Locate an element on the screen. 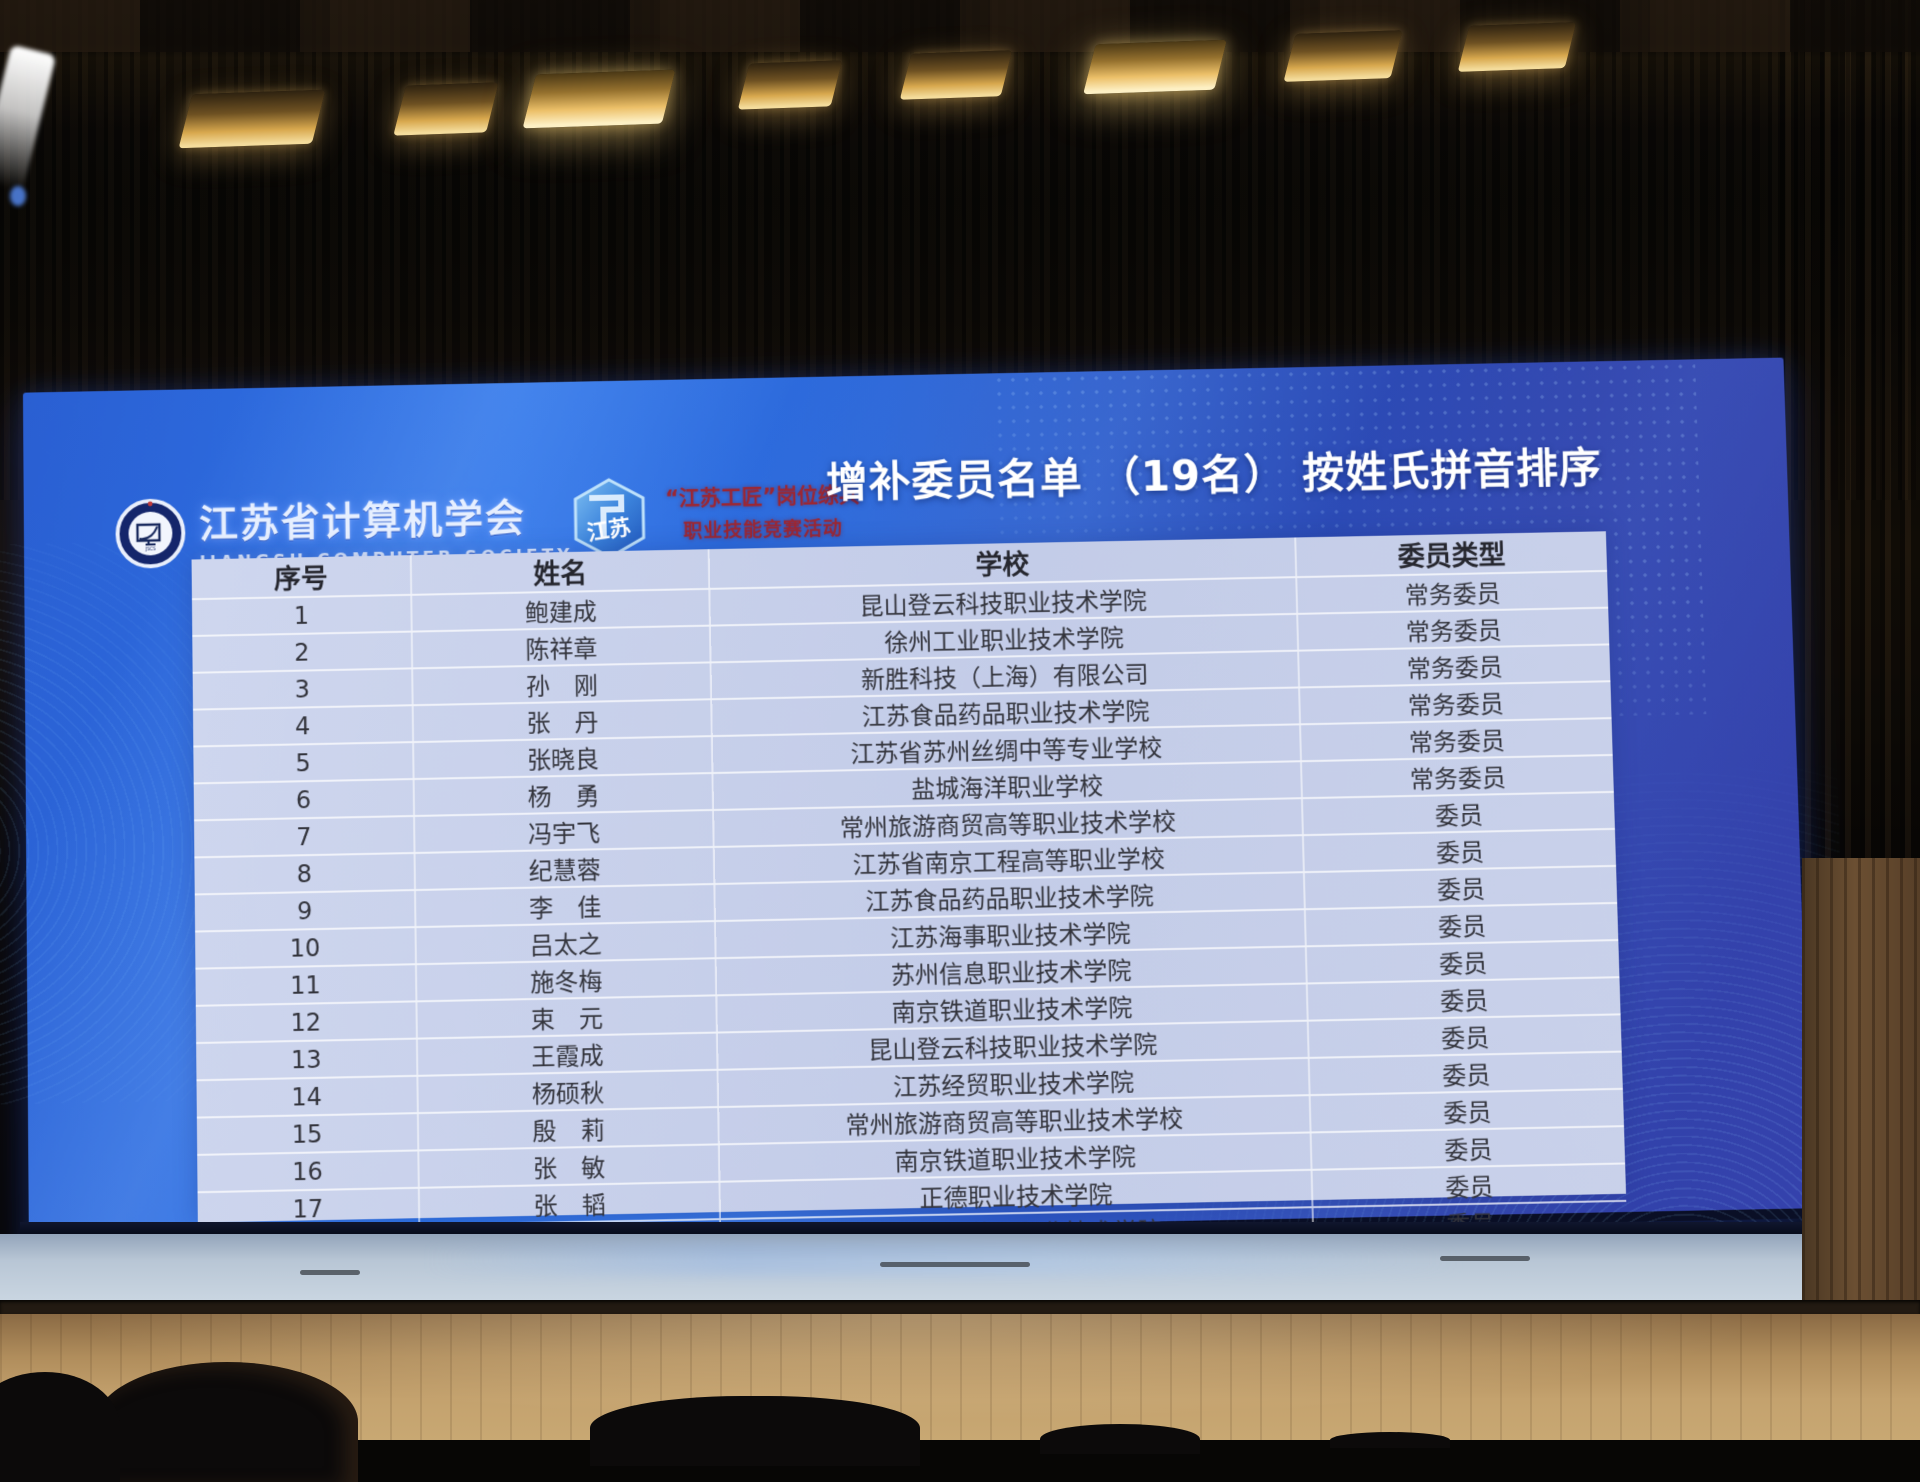 Image resolution: width=1920 pixels, height=1482 pixels. cell-no: 6 is located at coordinates (304, 800).